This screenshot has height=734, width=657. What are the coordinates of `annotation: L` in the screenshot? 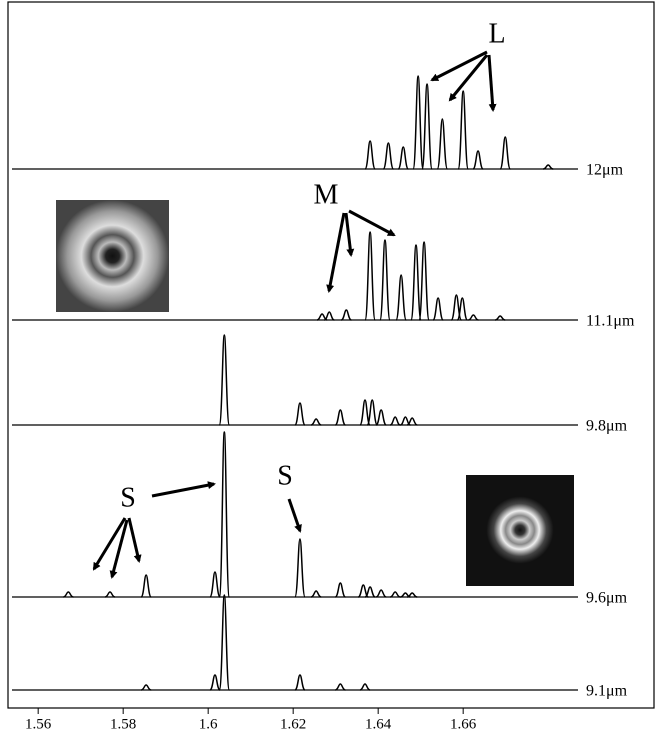 It's located at (496, 33).